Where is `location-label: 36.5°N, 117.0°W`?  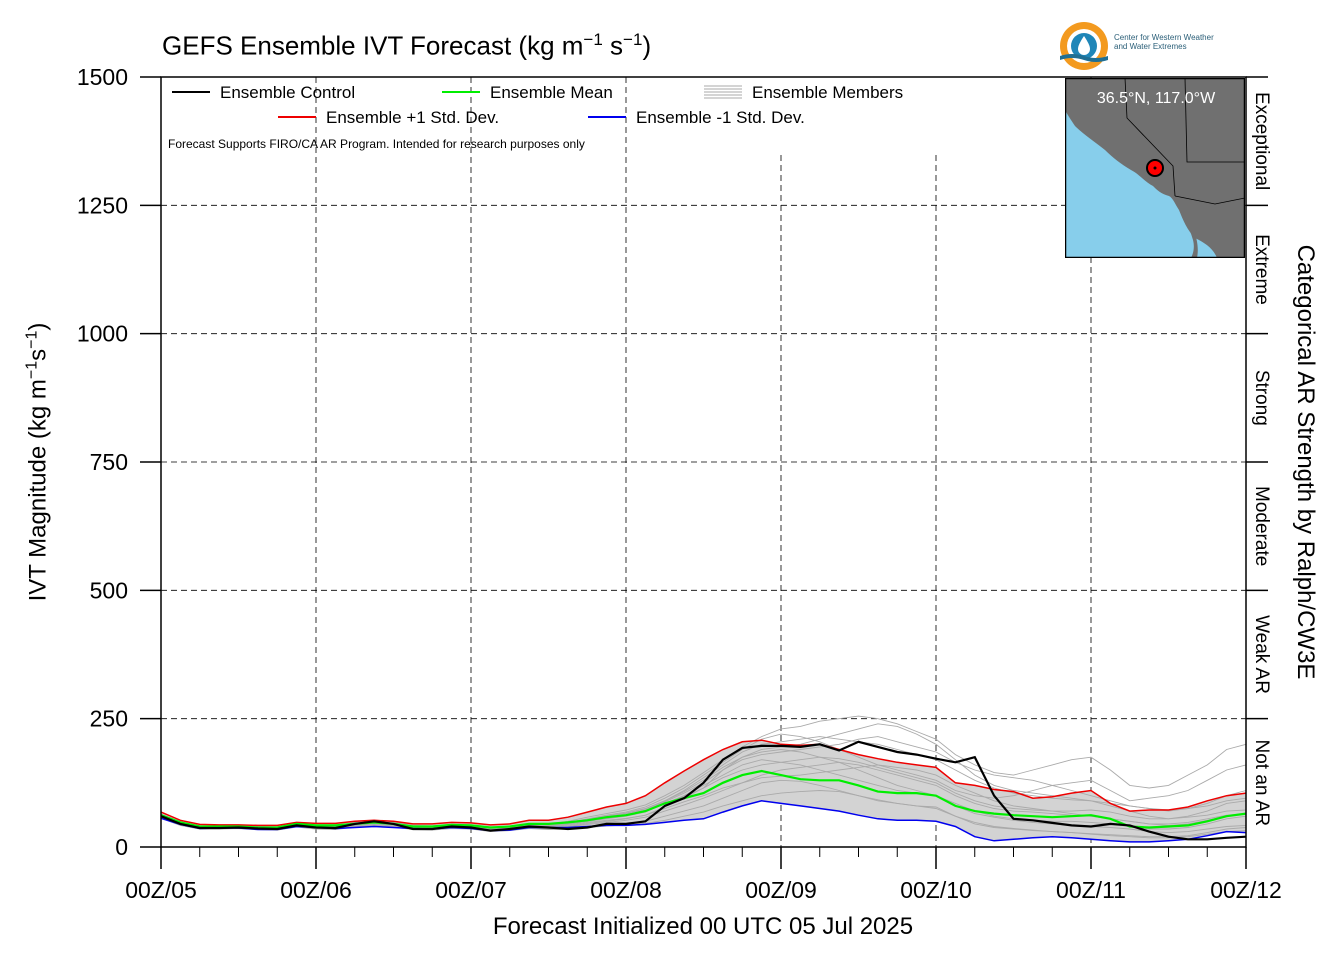
location-label: 36.5°N, 117.0°W is located at coordinates (1156, 98).